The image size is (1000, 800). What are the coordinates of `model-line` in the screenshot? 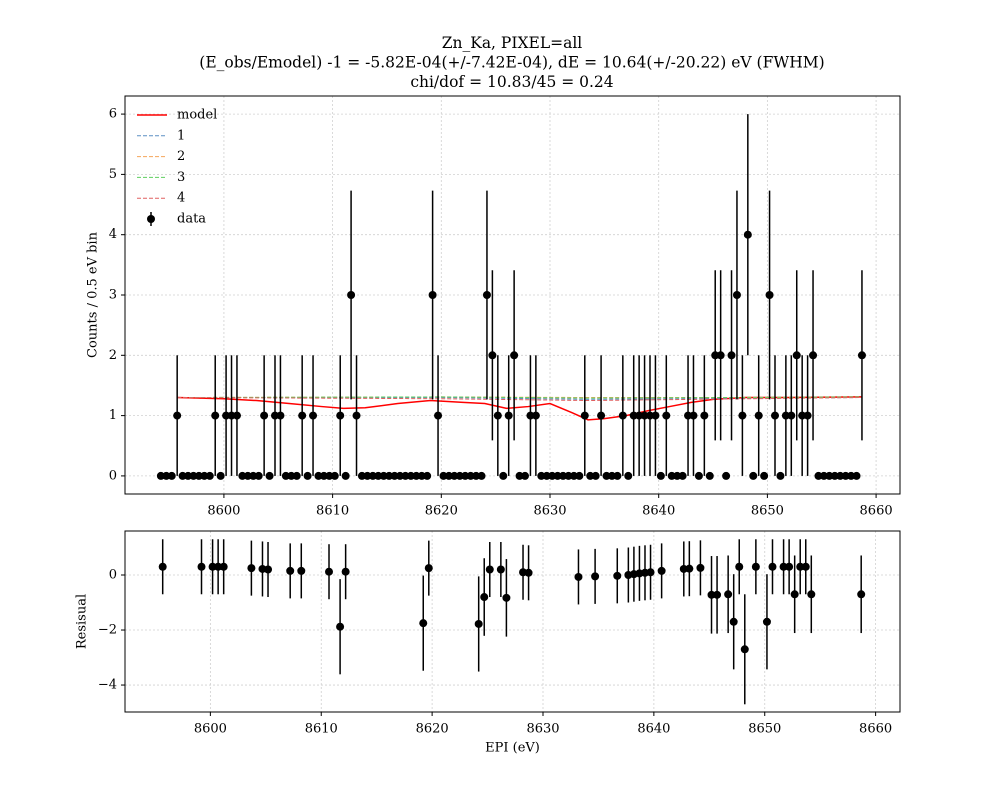 It's located at (519, 408).